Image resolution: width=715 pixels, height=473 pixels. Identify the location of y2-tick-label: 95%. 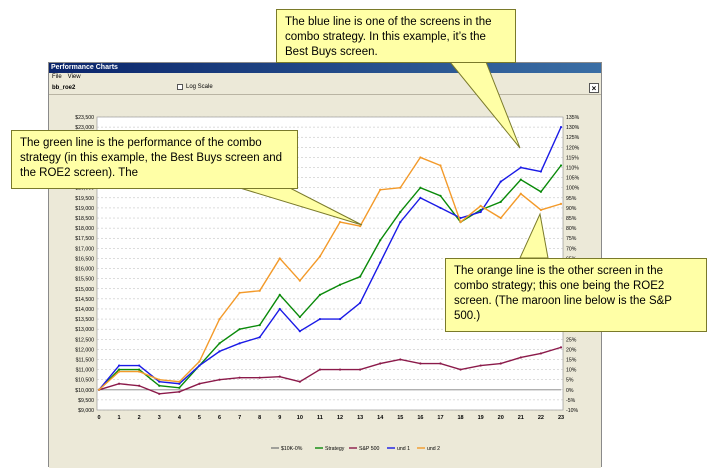
(571, 199).